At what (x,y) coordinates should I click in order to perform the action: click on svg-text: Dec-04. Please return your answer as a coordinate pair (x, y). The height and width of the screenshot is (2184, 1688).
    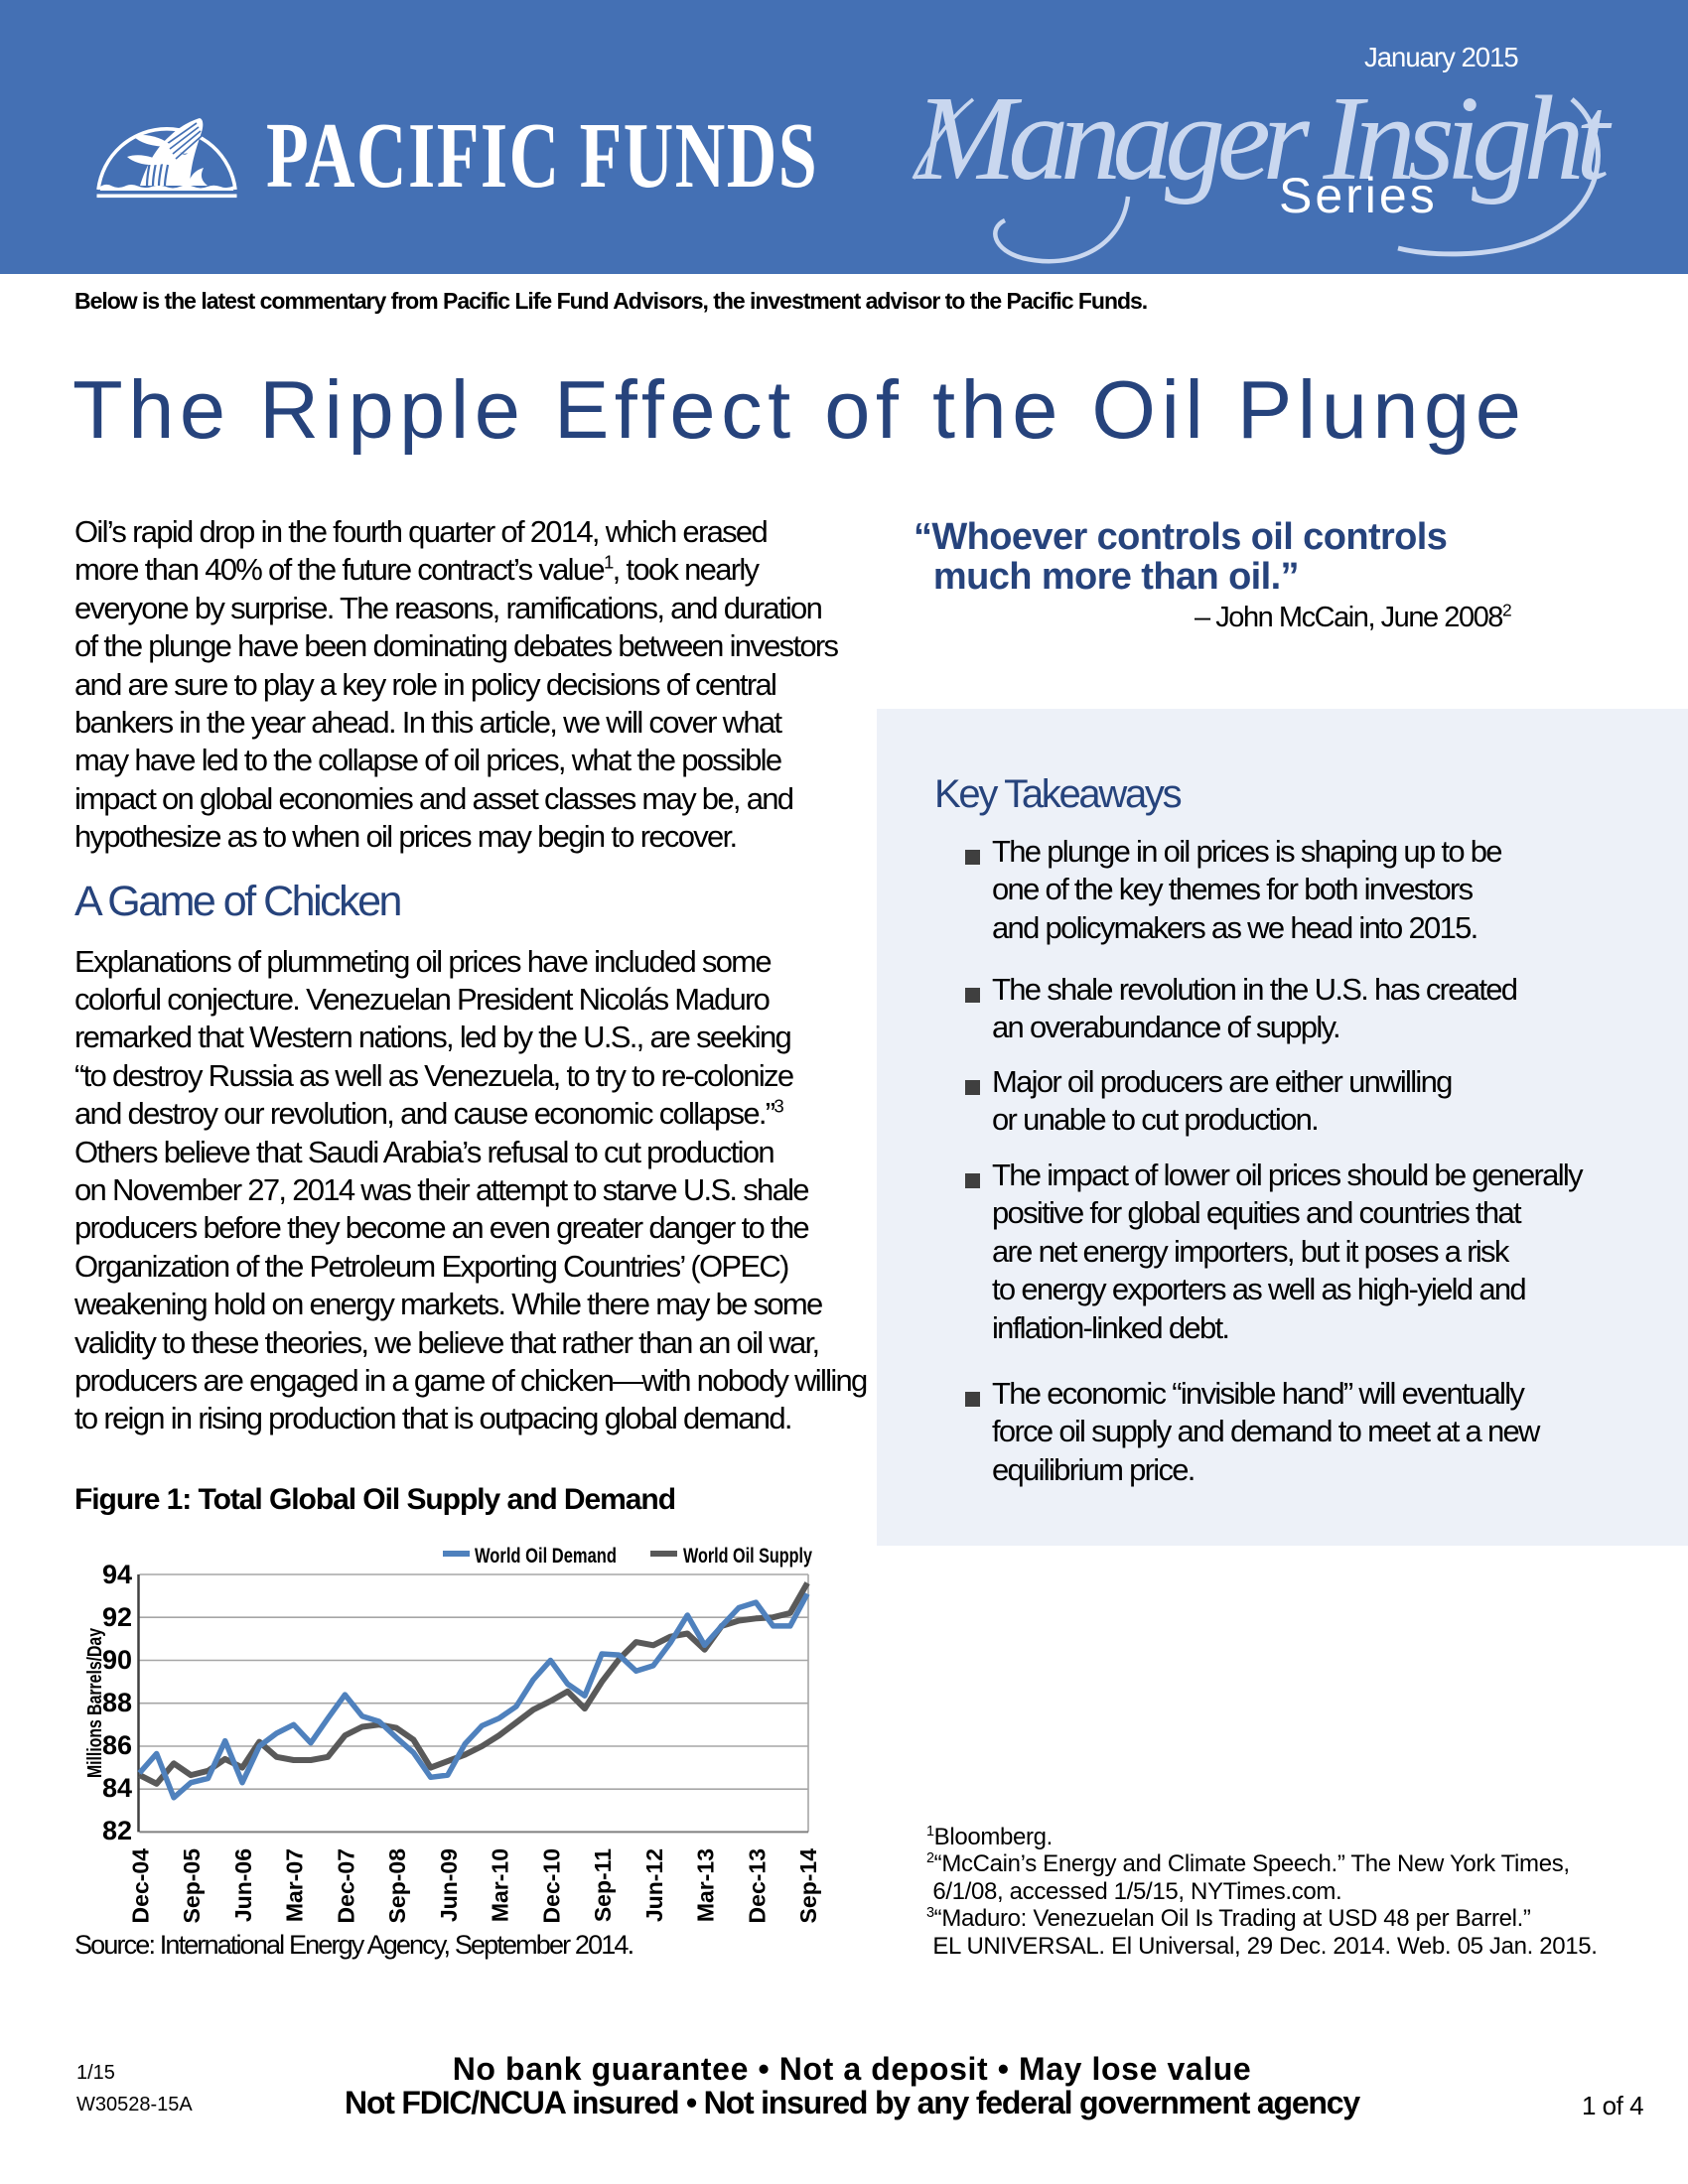
    Looking at the image, I should click on (141, 1886).